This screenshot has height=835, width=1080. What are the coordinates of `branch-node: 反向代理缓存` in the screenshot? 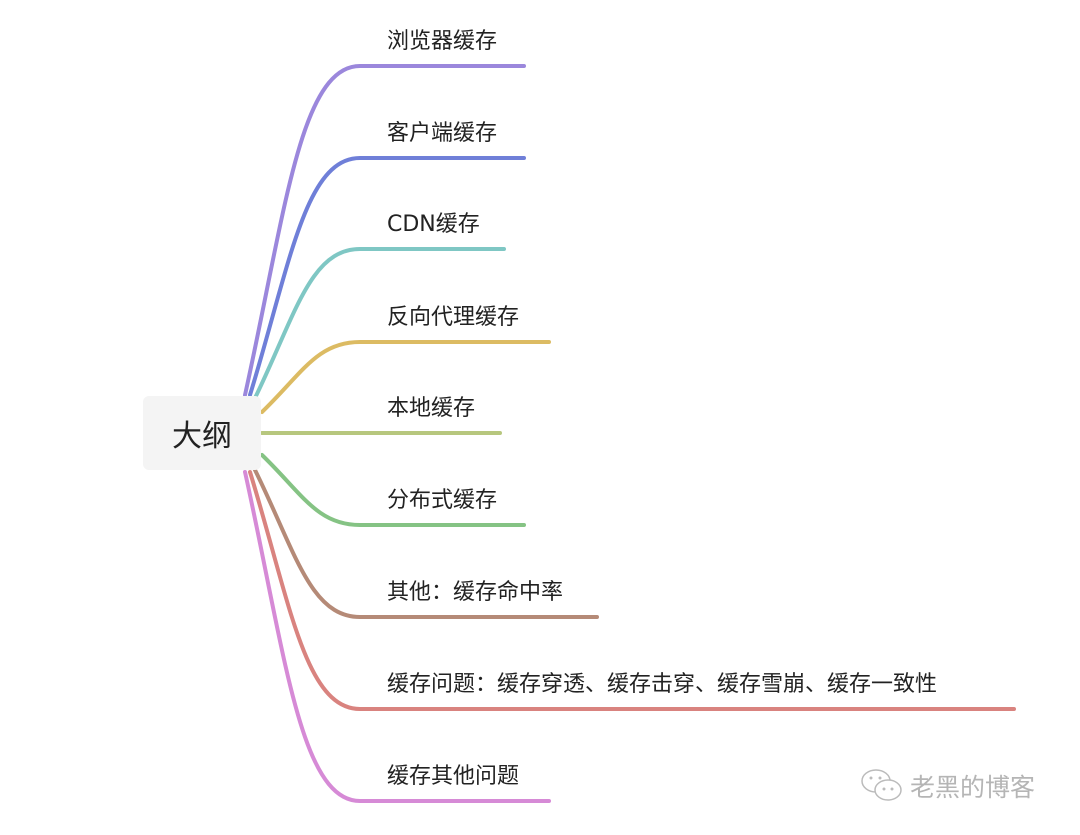 It's located at (453, 317).